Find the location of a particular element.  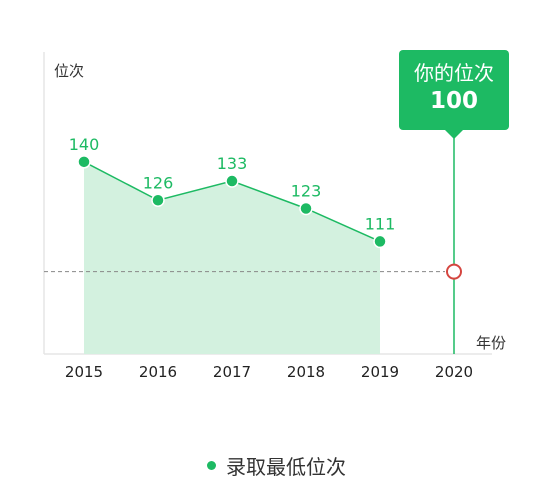

data-label-2015: 140 is located at coordinates (84, 144).